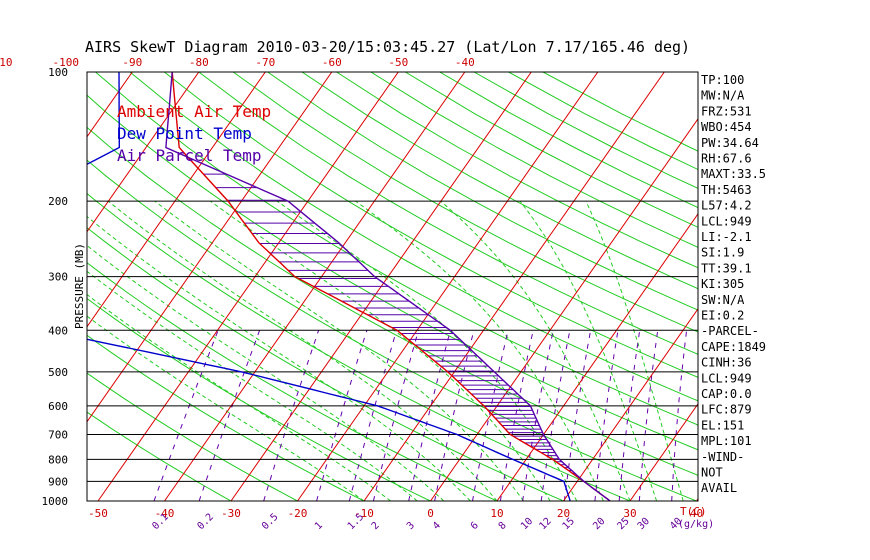 This screenshot has height=560, width=870. Describe the element at coordinates (58, 406) in the screenshot. I see `pressure-tick: 600` at that location.